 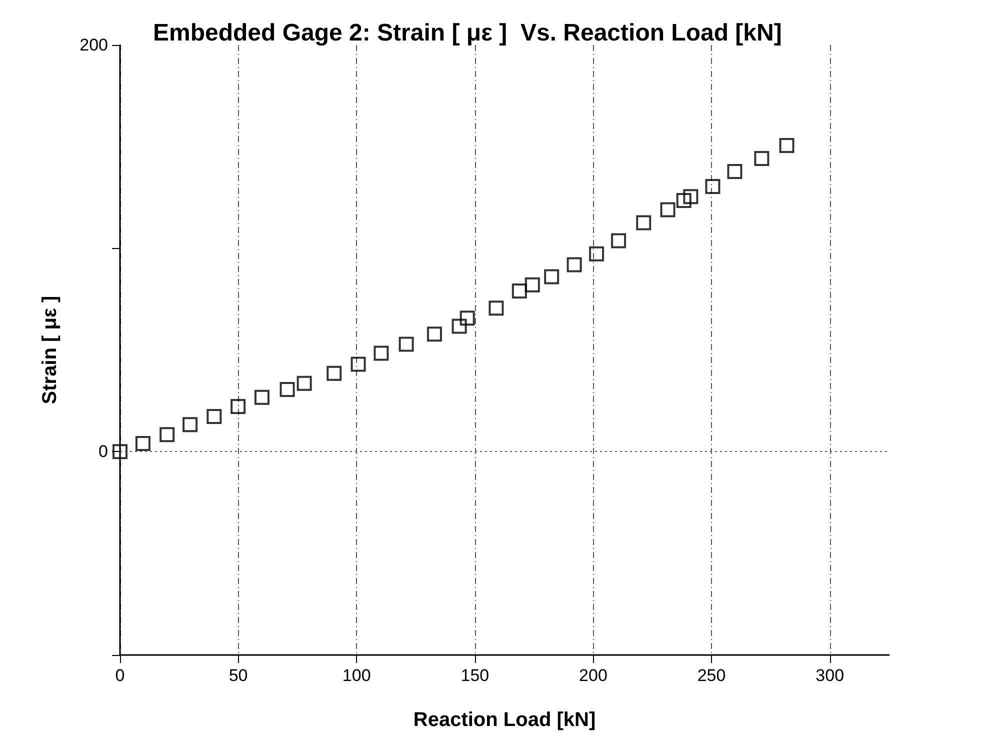 What do you see at coordinates (356, 675) in the screenshot?
I see `x-tick-label: 100` at bounding box center [356, 675].